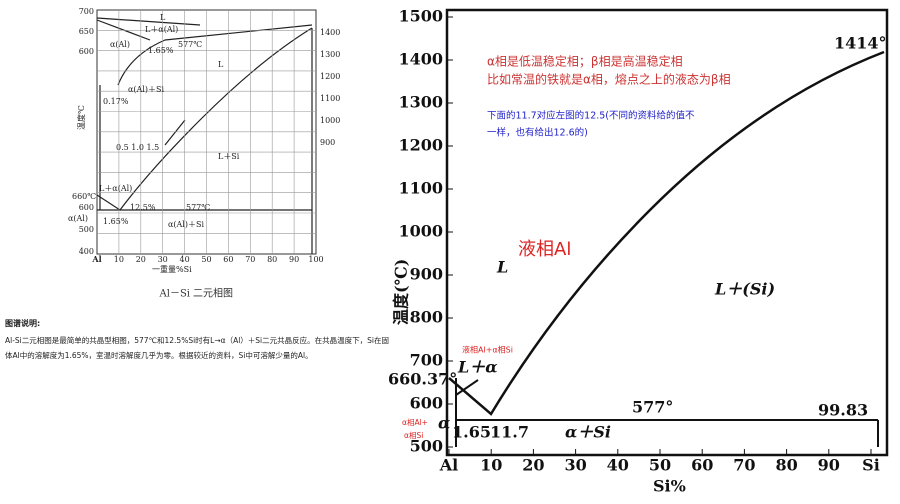 This screenshot has width=900, height=504. I want to click on y-tick-label: 1000, so click(420, 231).